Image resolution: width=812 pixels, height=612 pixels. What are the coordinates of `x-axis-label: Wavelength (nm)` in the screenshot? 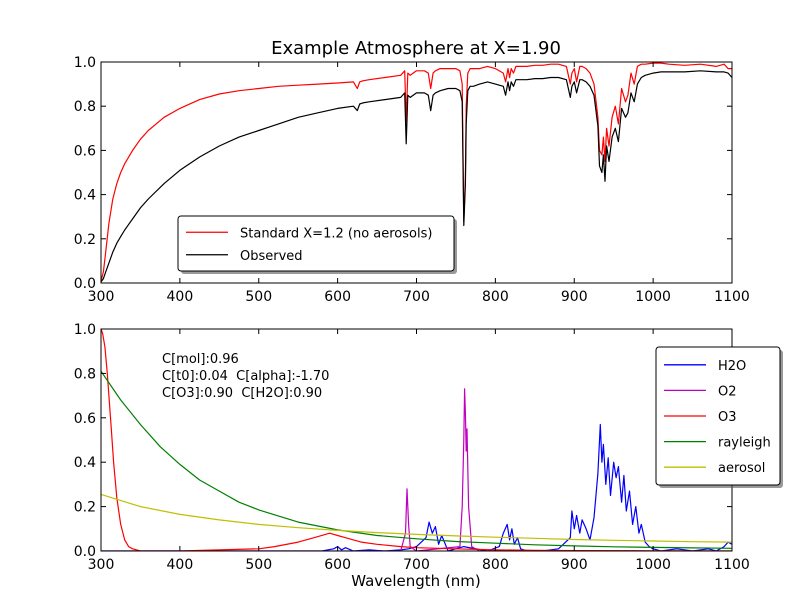 It's located at (416, 581).